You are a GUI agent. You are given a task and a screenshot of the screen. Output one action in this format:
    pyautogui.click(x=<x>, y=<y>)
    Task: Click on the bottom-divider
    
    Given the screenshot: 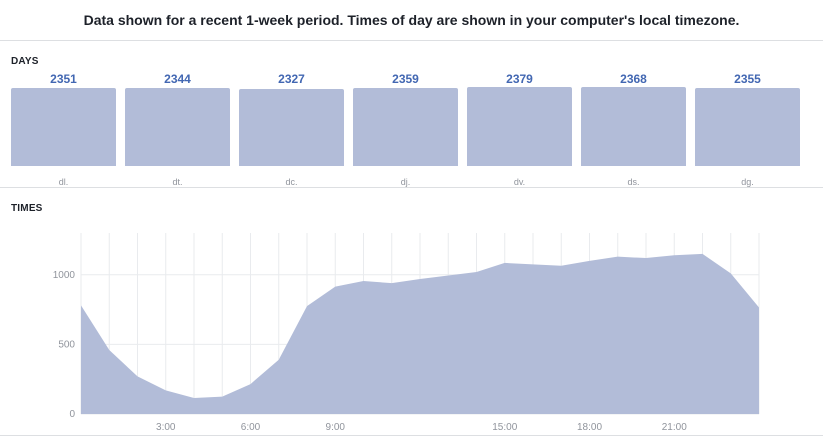 What is the action you would take?
    pyautogui.click(x=411, y=435)
    